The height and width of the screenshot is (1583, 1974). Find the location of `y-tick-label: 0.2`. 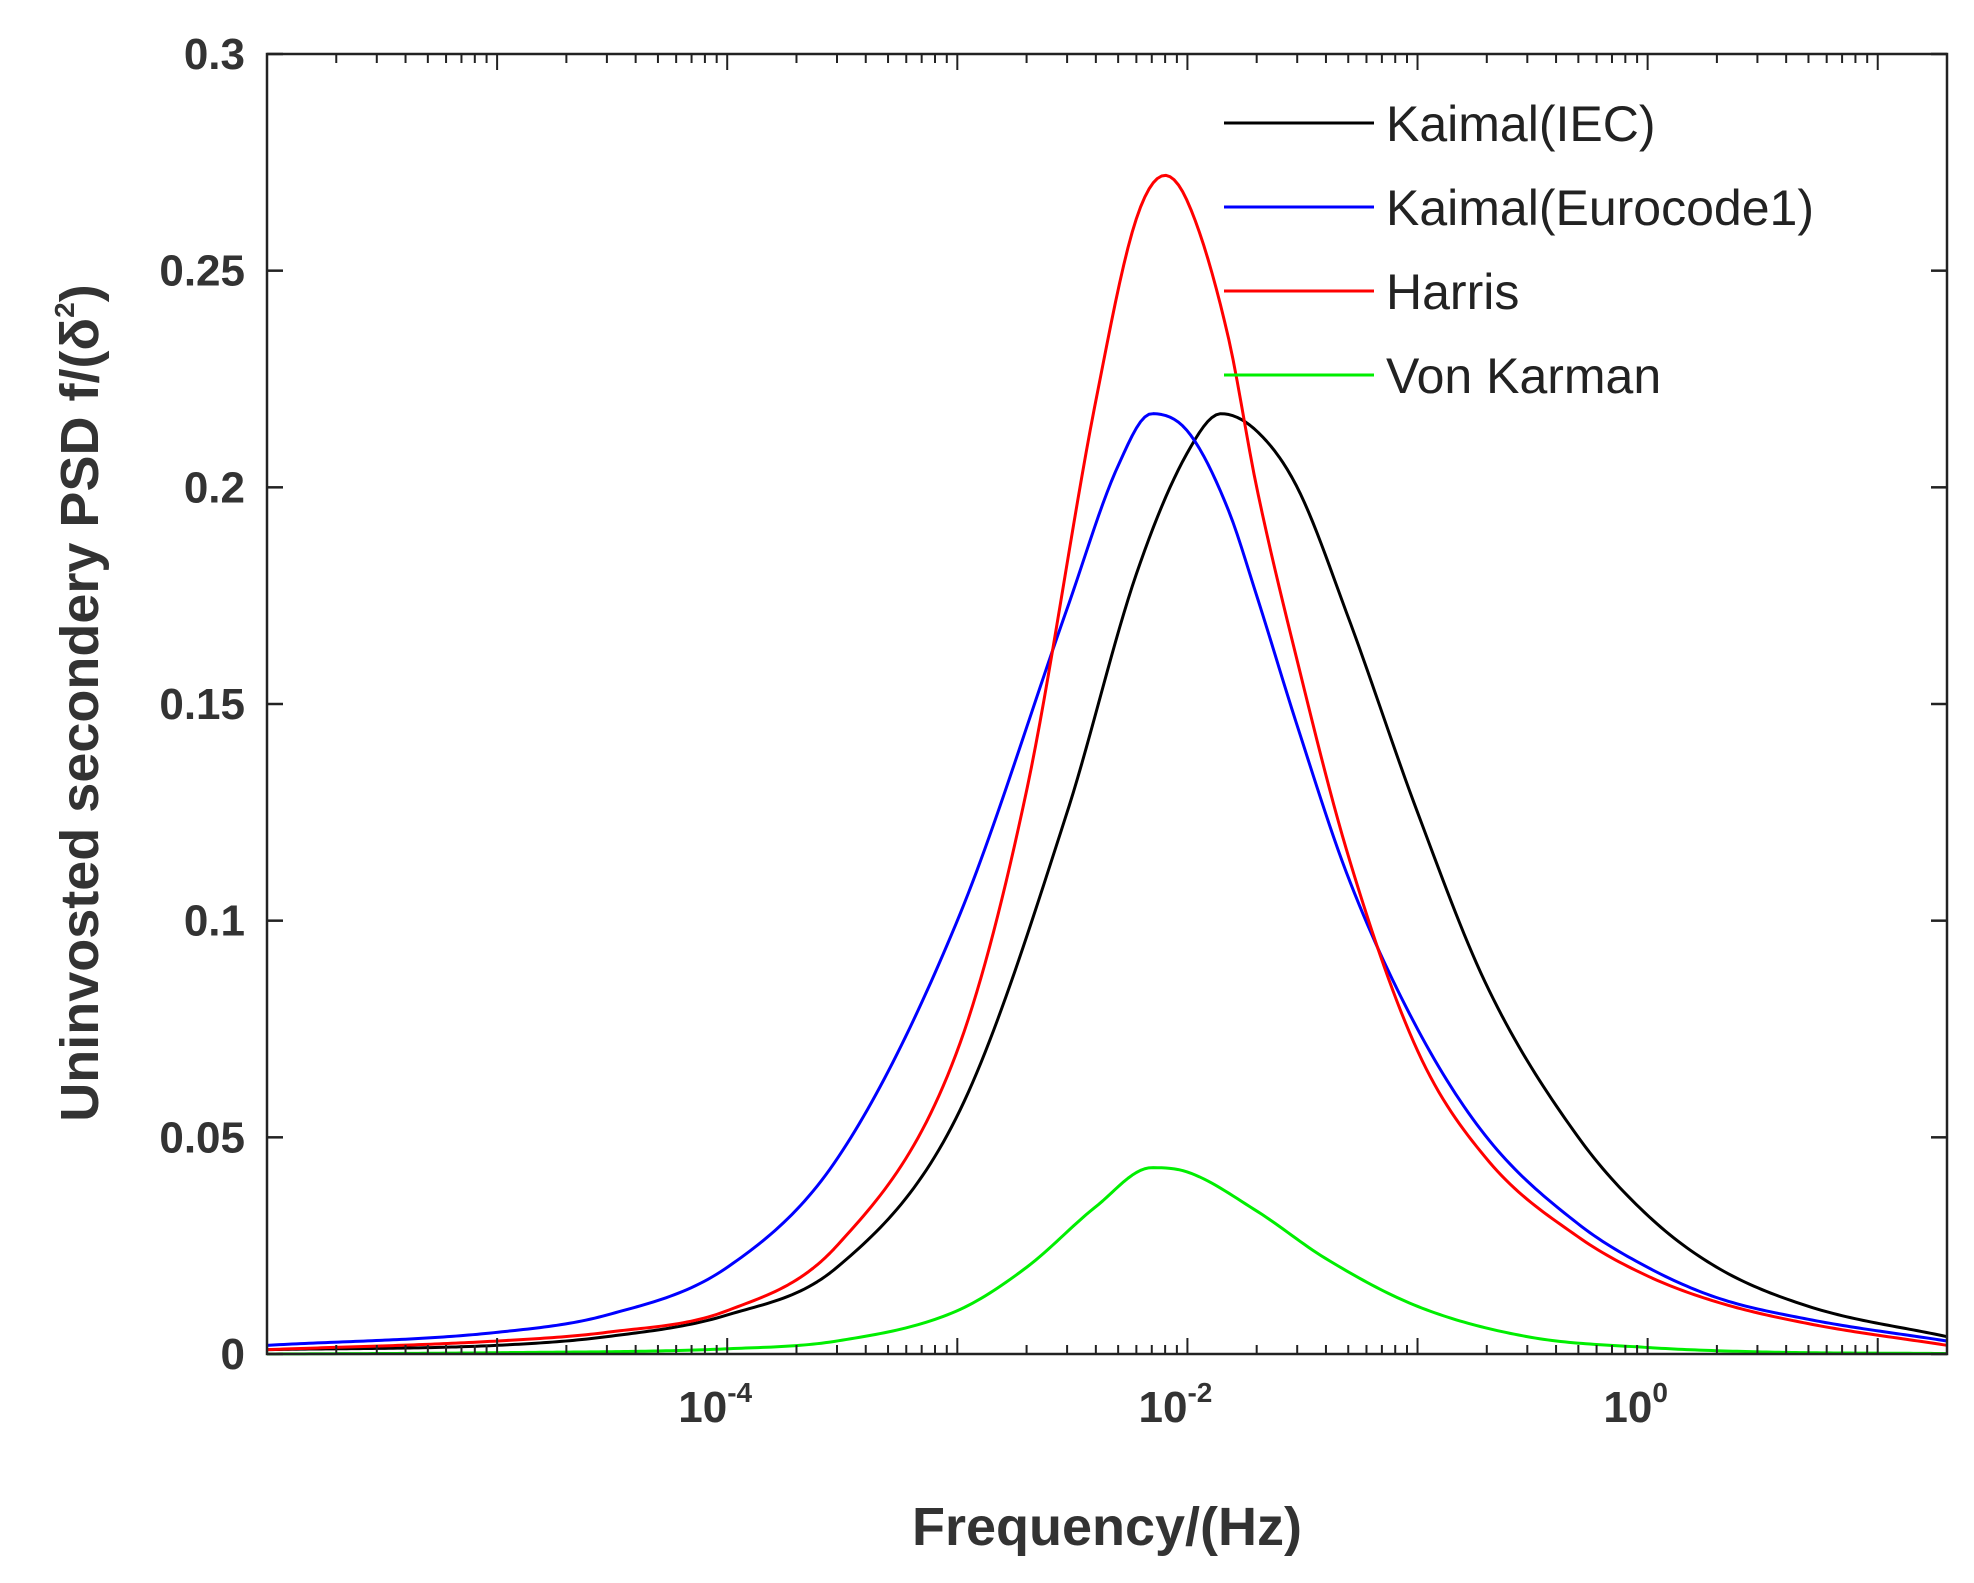

y-tick-label: 0.2 is located at coordinates (214, 487).